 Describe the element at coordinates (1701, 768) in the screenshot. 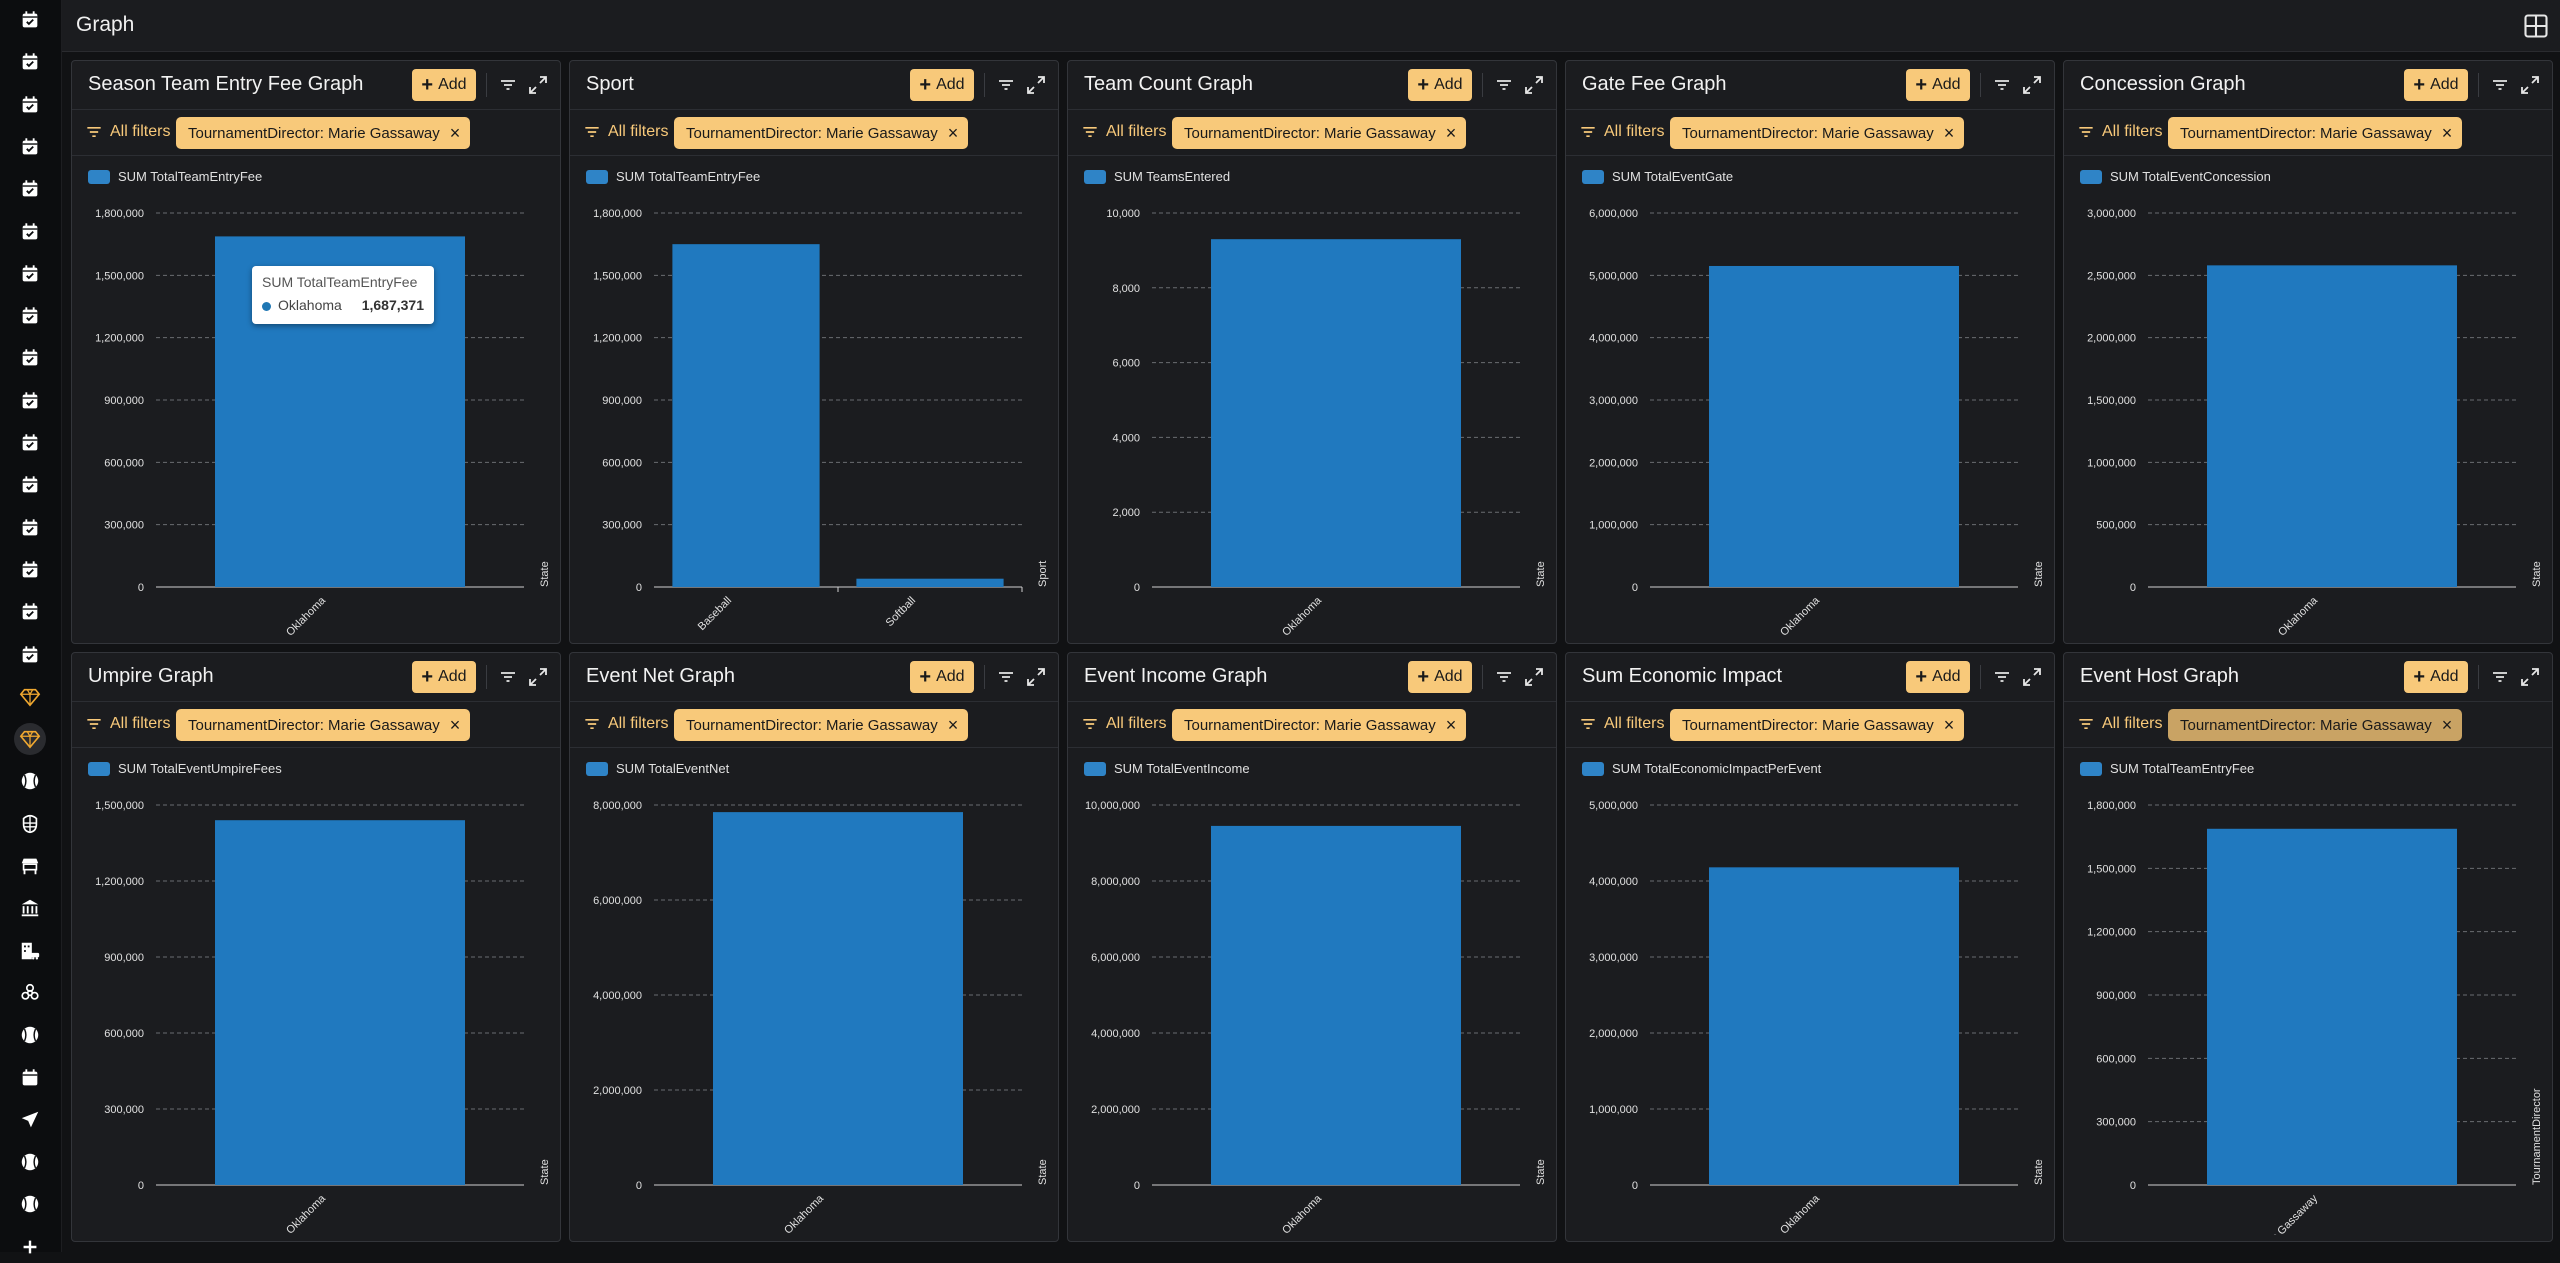

I see `chart-legend: SUM TotalEconomicImpactPerEvent` at that location.